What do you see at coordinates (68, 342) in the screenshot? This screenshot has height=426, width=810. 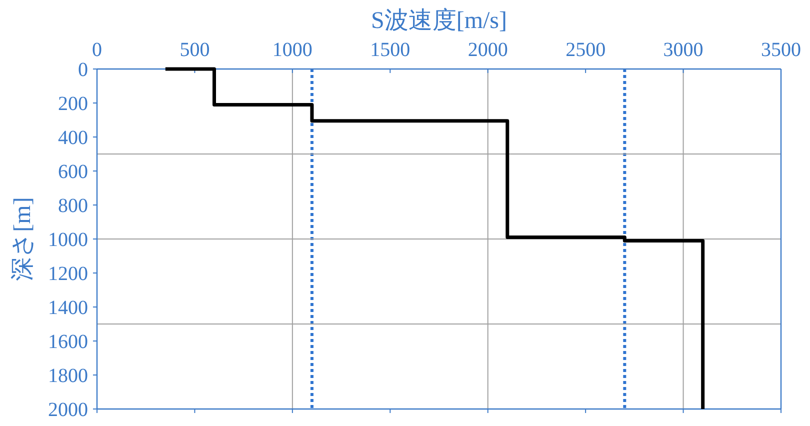 I see `y-tick-label: 1600` at bounding box center [68, 342].